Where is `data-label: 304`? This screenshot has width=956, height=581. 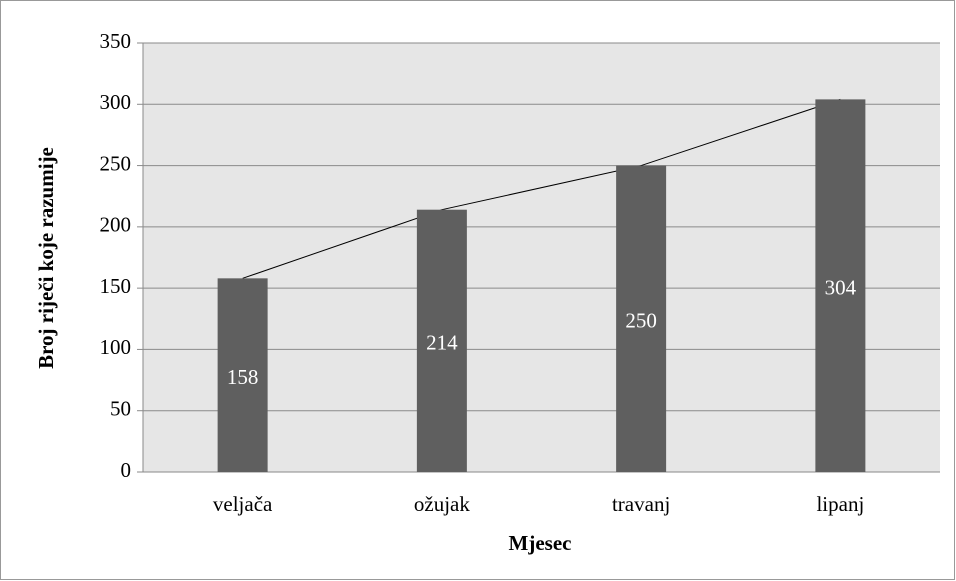 data-label: 304 is located at coordinates (841, 288).